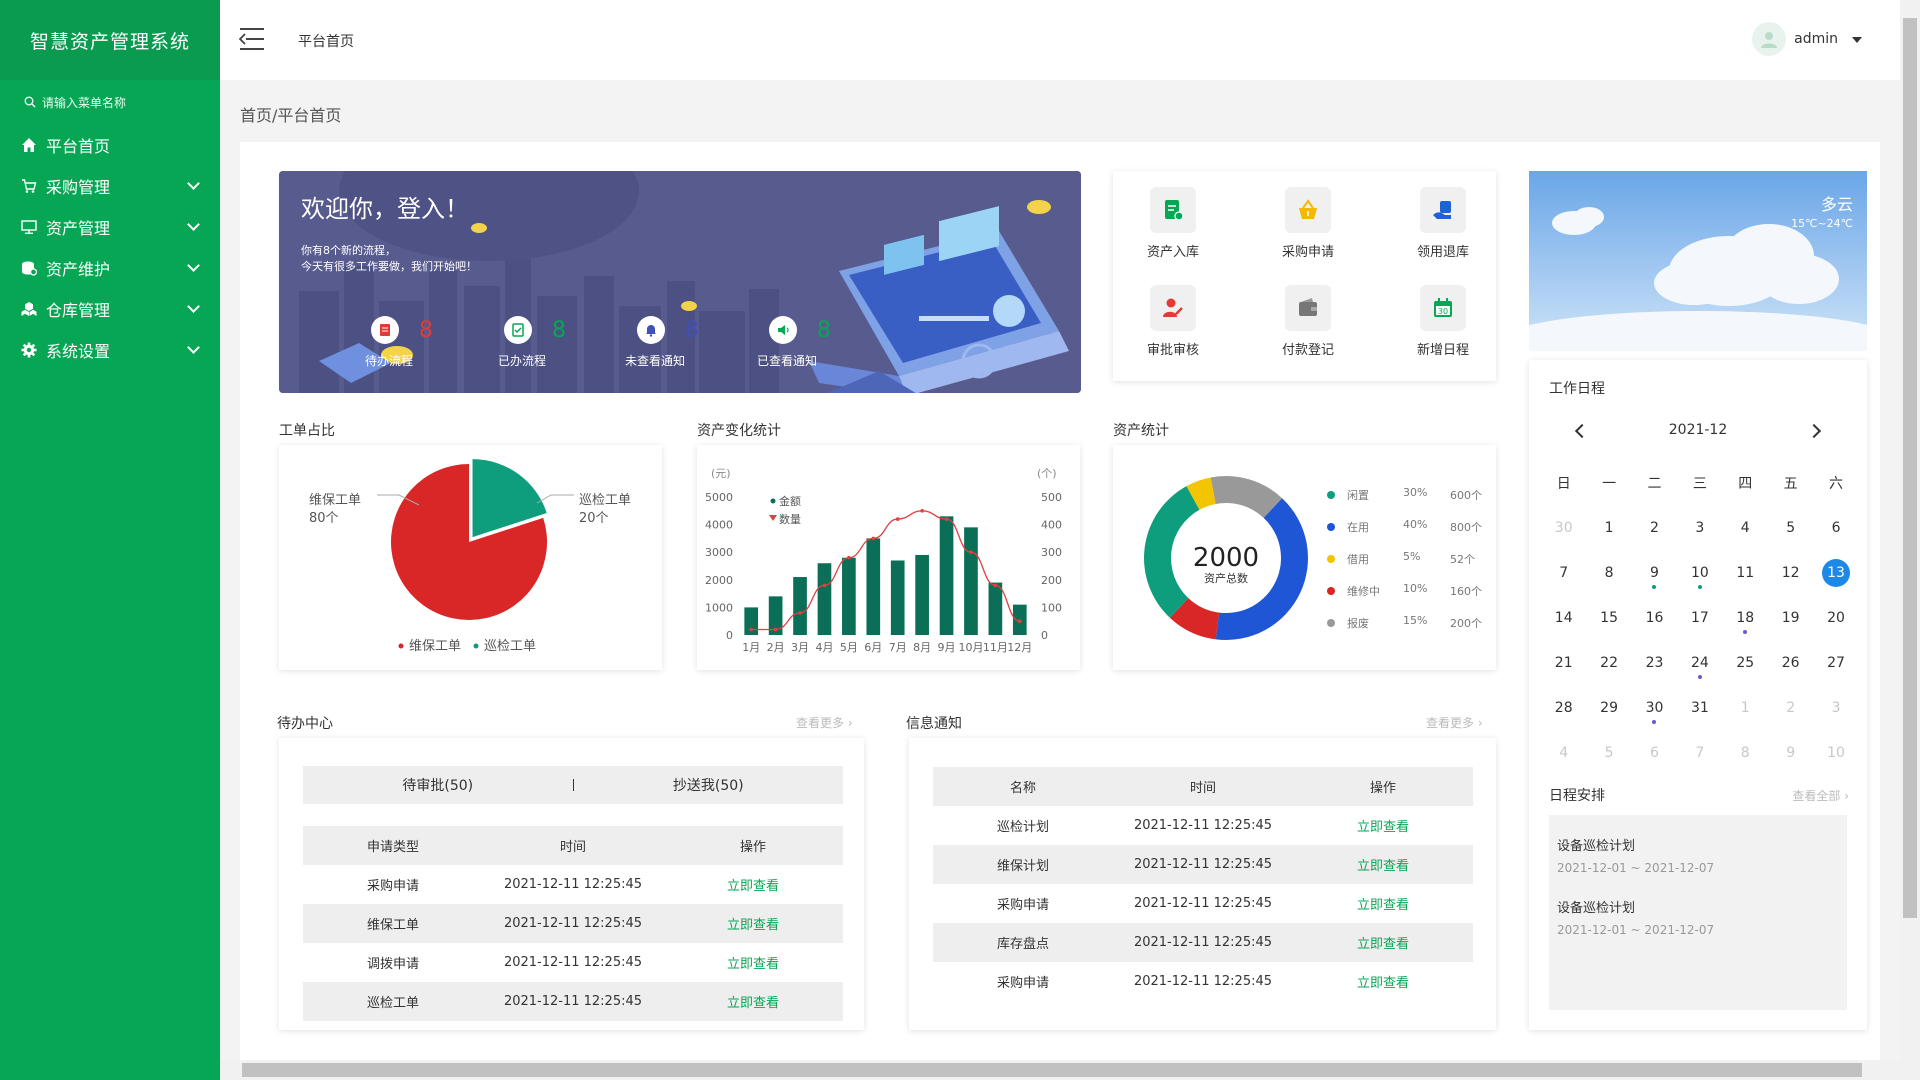  Describe the element at coordinates (1608, 663) in the screenshot. I see `calendar-day: 22` at that location.